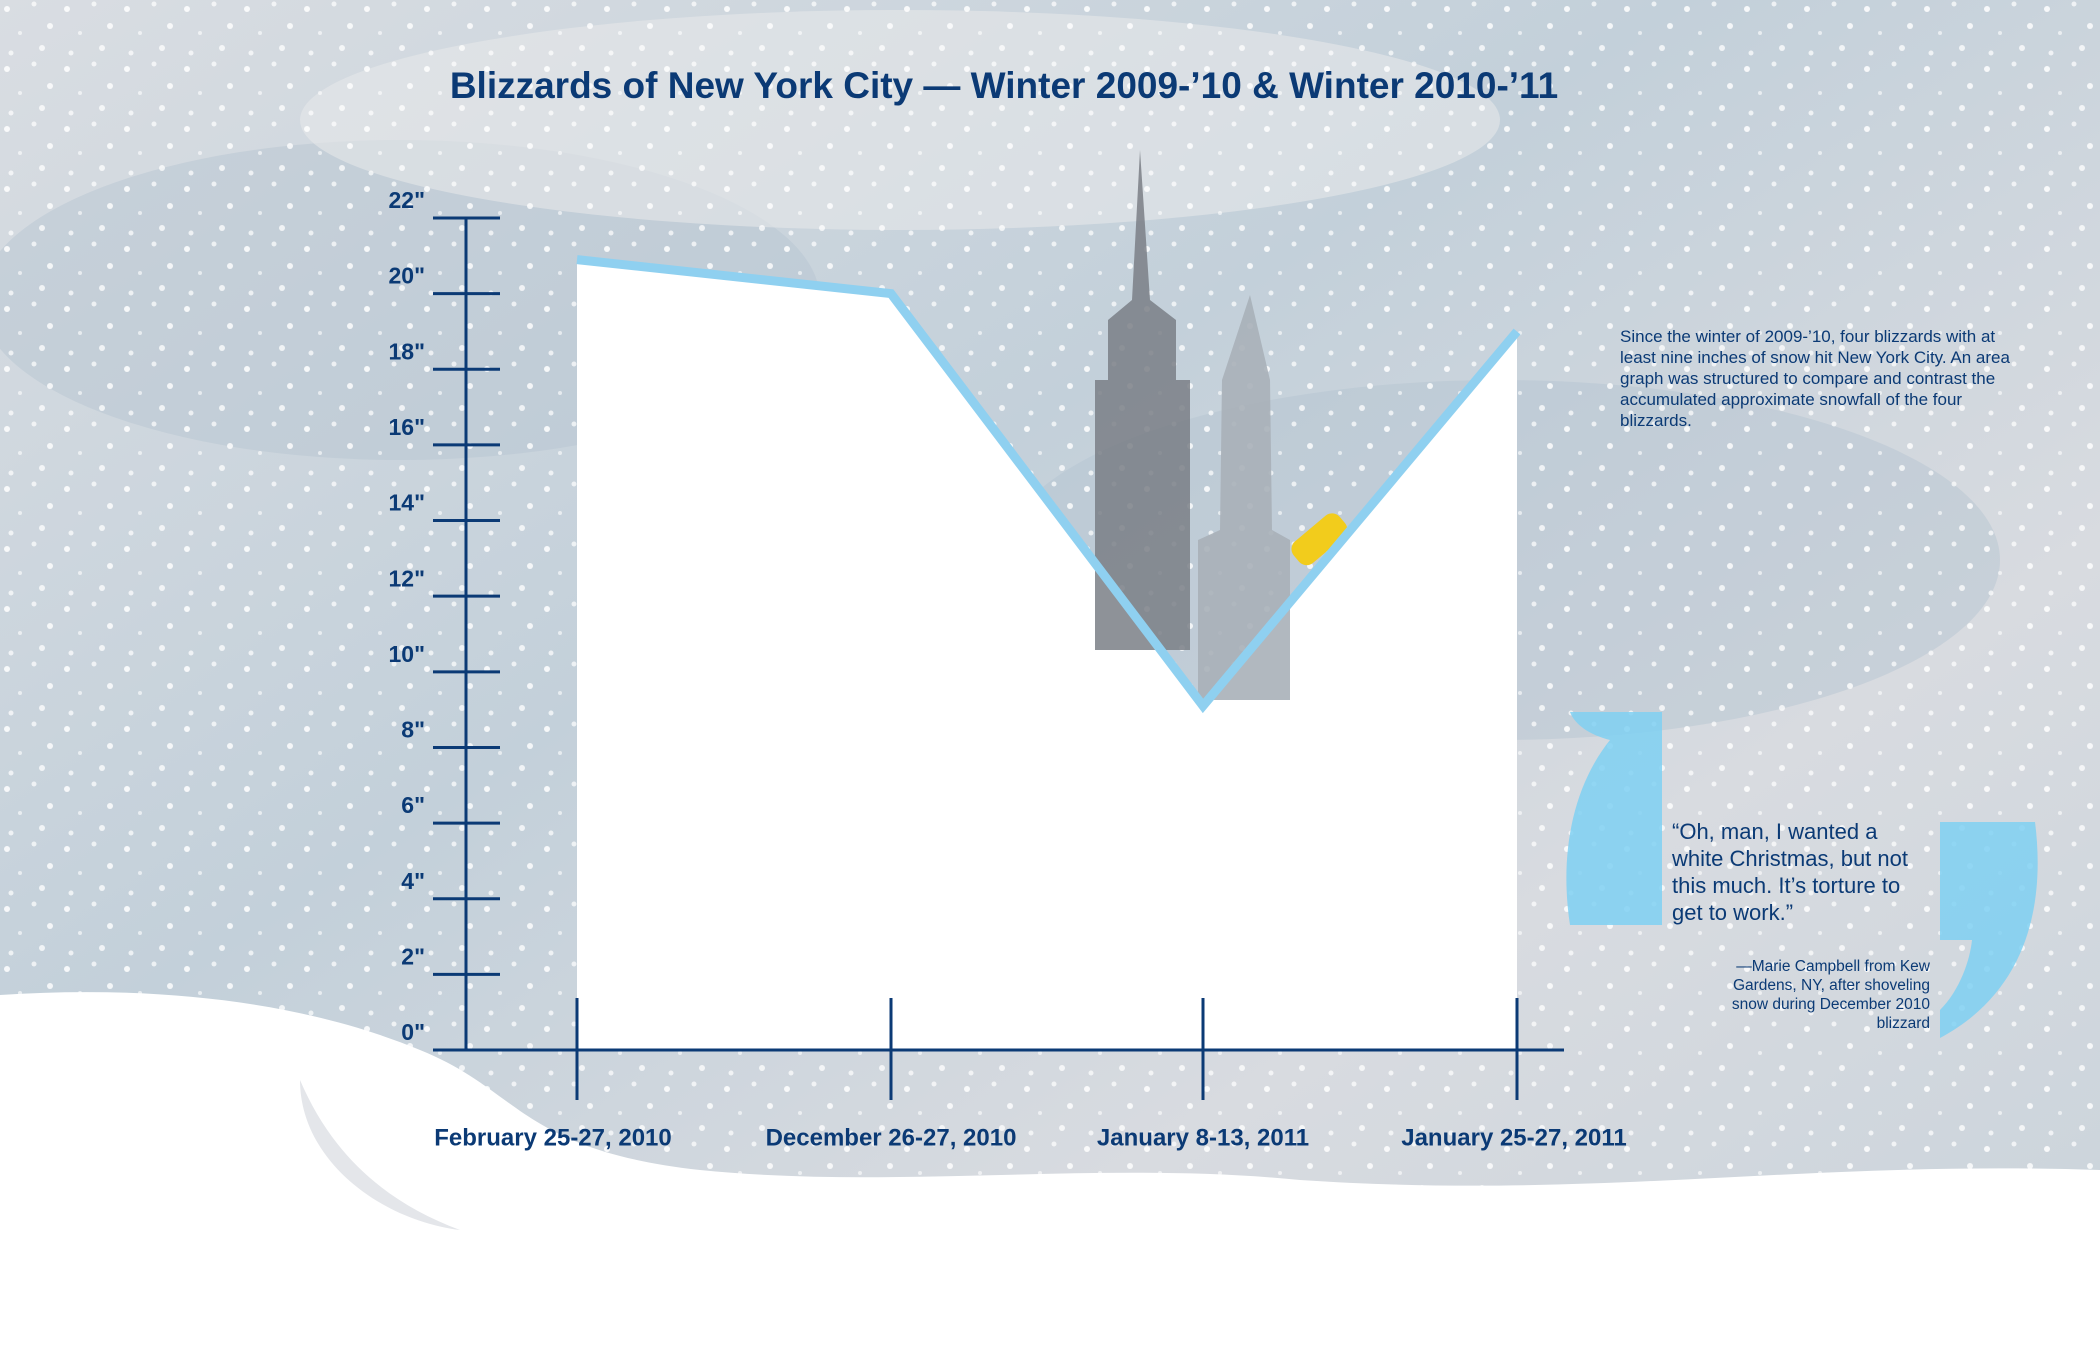 This screenshot has height=1359, width=2100. I want to click on open-quote, so click(1614, 818).